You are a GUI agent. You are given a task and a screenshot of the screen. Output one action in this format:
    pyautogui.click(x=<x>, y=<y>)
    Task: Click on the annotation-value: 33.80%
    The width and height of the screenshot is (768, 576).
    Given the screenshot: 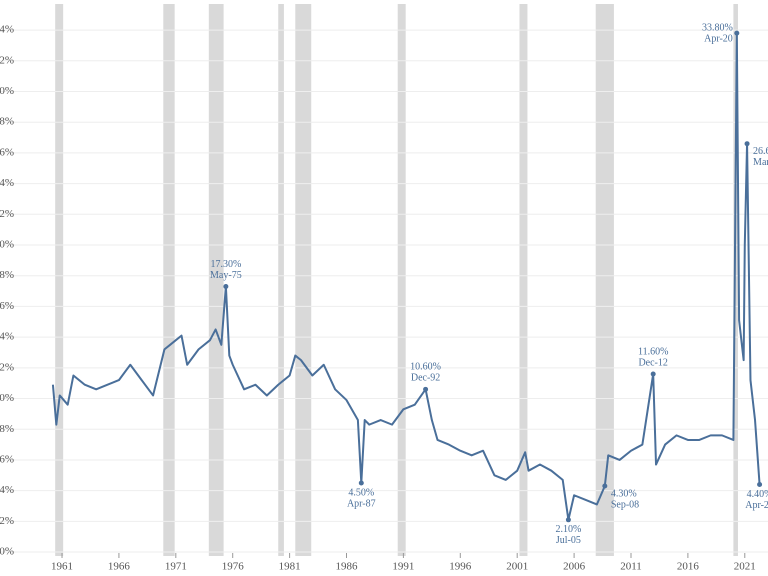 What is the action you would take?
    pyautogui.click(x=717, y=27)
    